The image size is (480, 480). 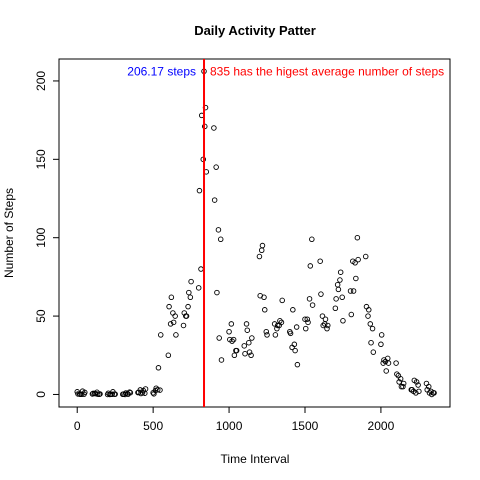 I want to click on x-tick-label: 500, so click(x=153, y=426).